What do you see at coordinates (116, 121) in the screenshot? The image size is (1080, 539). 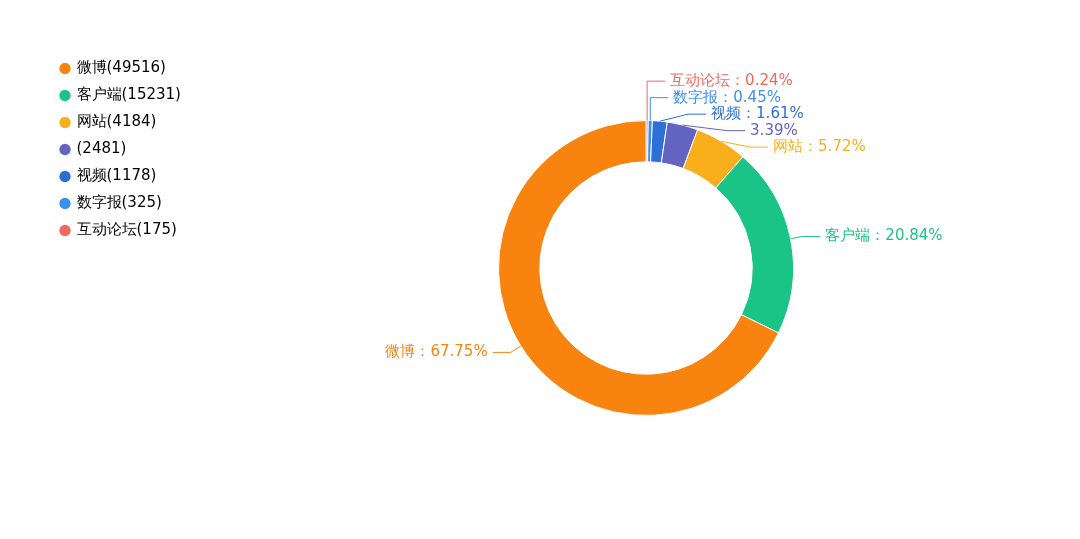 I see `legend-label: 网站(4184)` at bounding box center [116, 121].